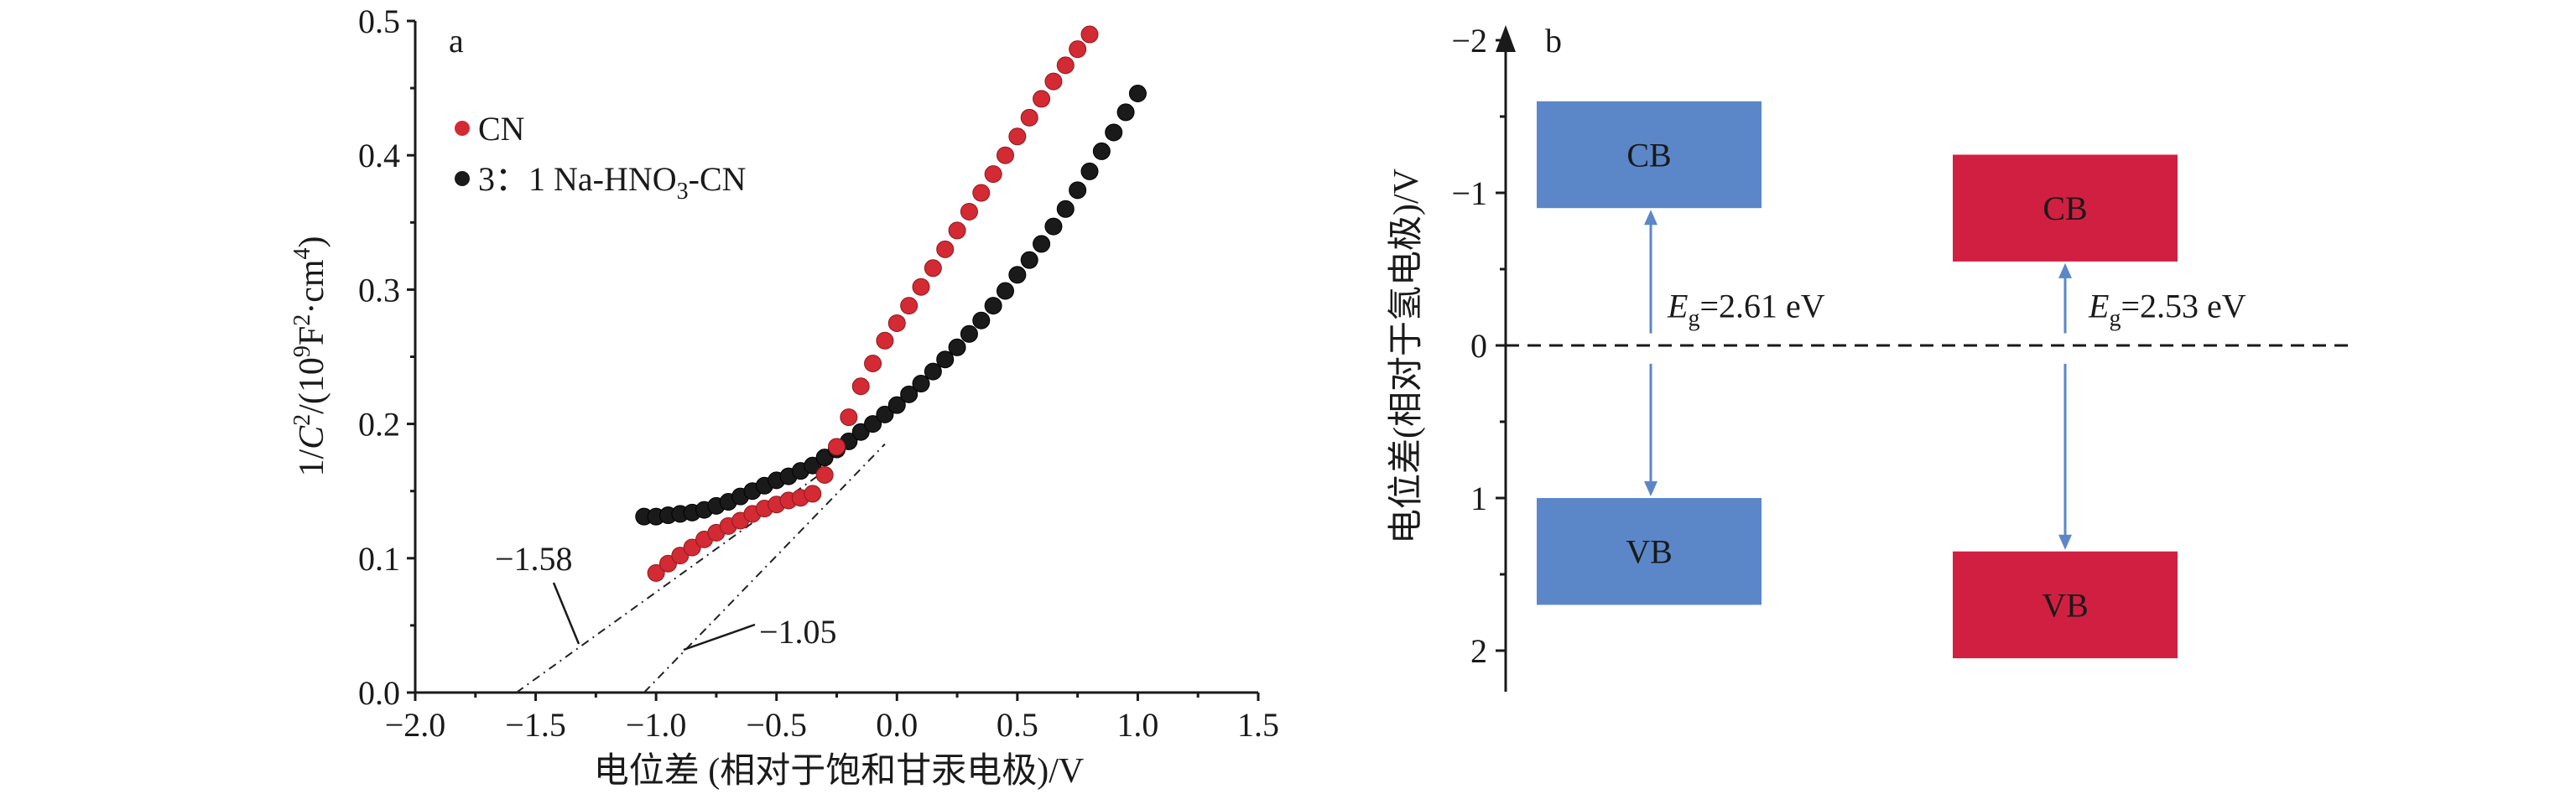  Describe the element at coordinates (379, 559) in the screenshot. I see `a-y-tick-label: 0.1` at that location.